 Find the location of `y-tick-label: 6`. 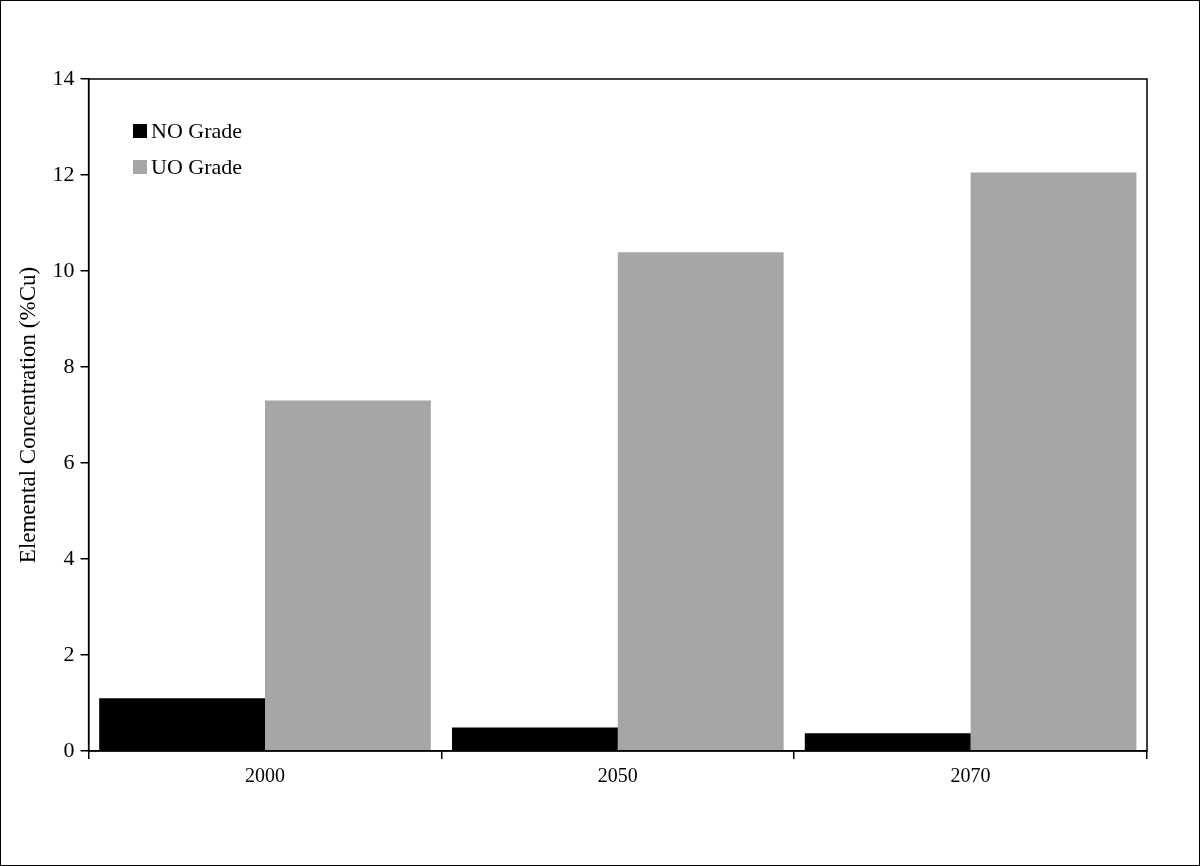

y-tick-label: 6 is located at coordinates (69, 461).